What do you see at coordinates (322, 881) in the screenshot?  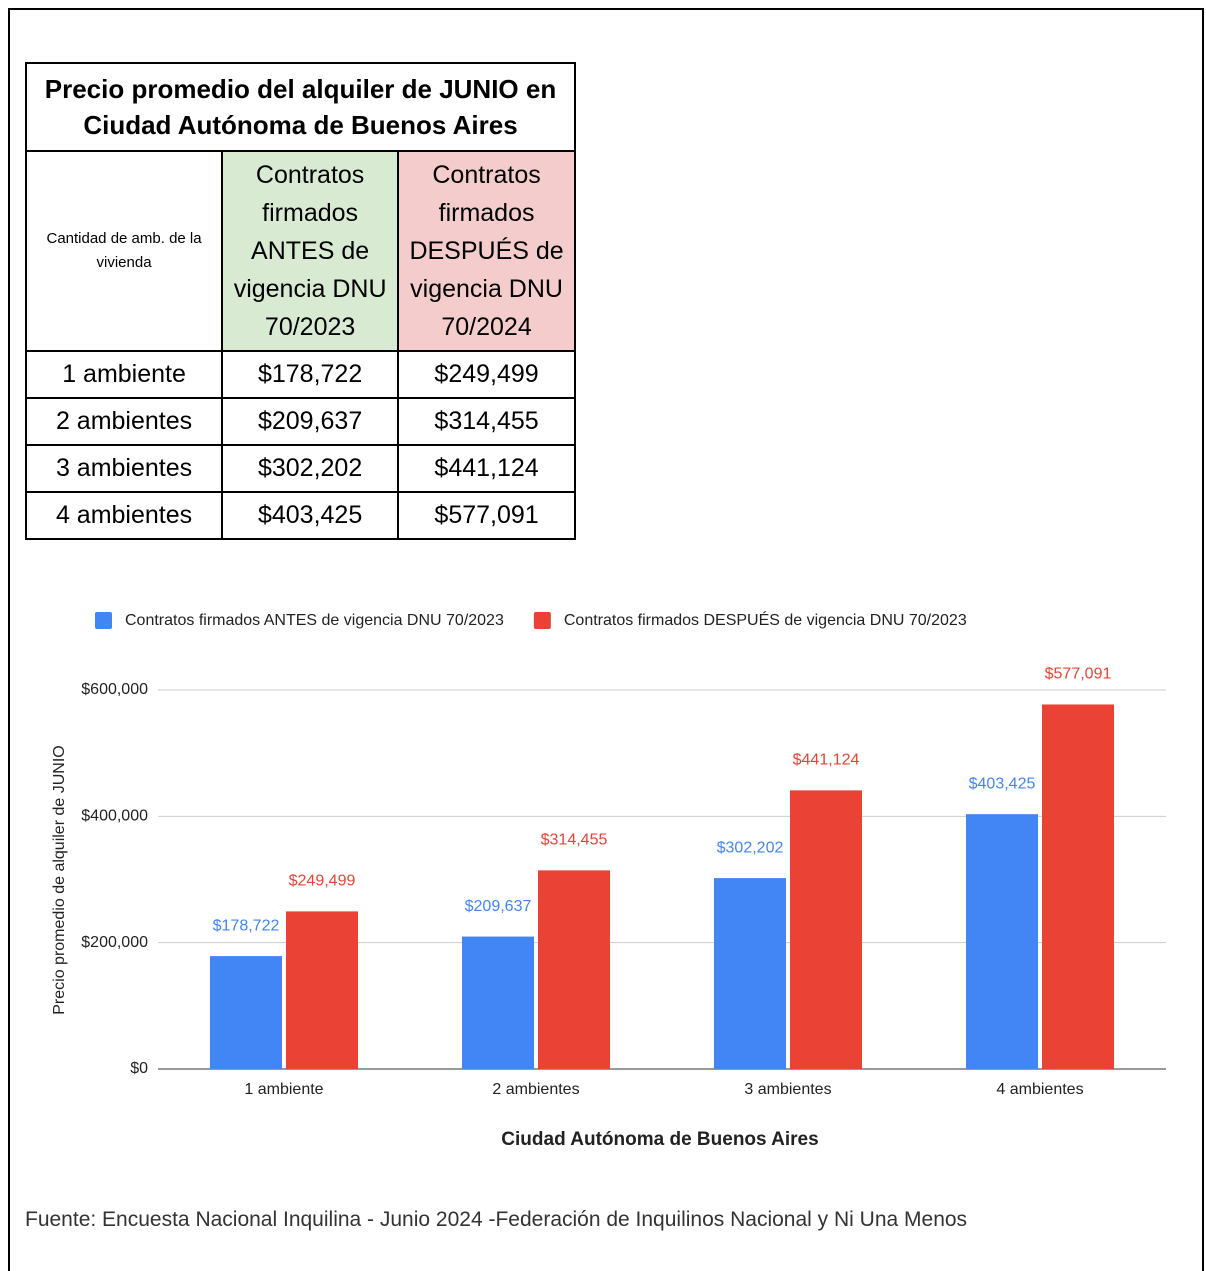 I see `data-label: $249,499` at bounding box center [322, 881].